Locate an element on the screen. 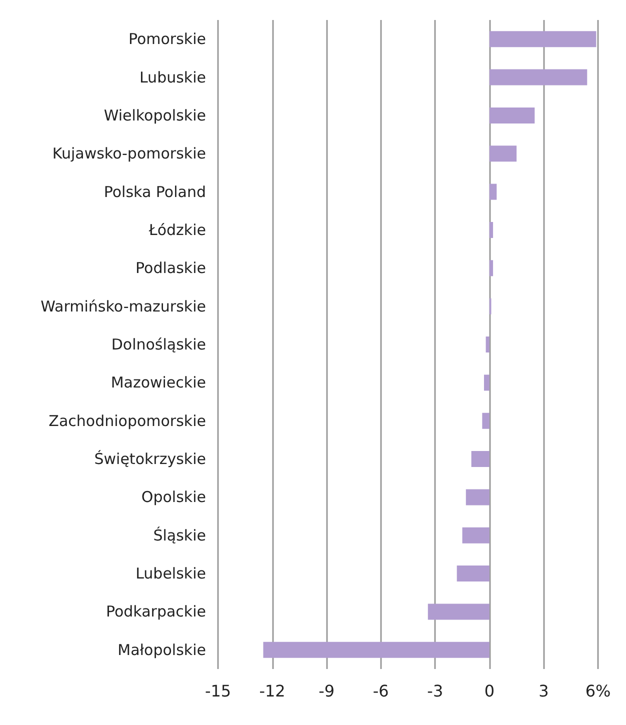 The image size is (626, 725). x-tick-label: -12 is located at coordinates (272, 691).